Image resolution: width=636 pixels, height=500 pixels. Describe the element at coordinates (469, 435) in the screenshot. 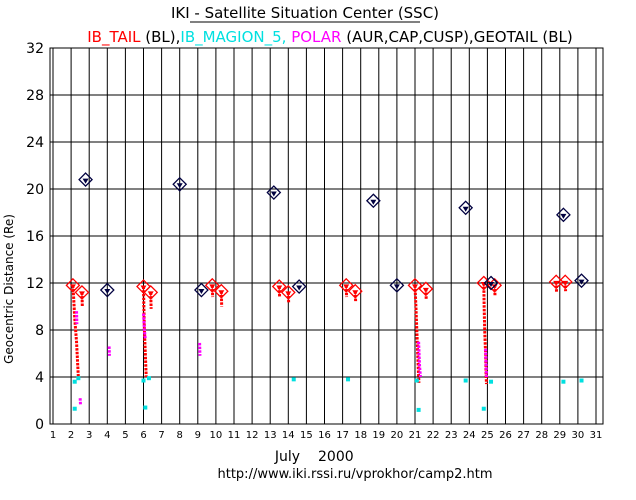

I see `x-tick-label: 24` at that location.